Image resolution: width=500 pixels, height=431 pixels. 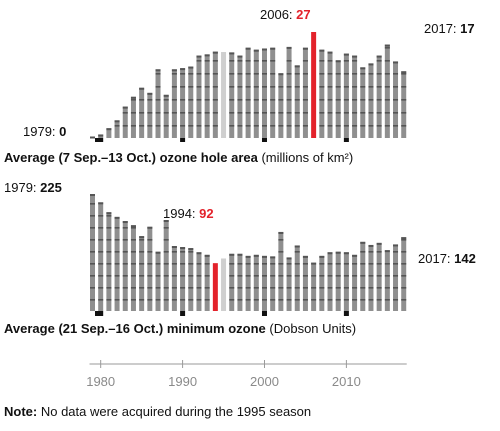 I want to click on bar-band-1992, so click(x=199, y=288).